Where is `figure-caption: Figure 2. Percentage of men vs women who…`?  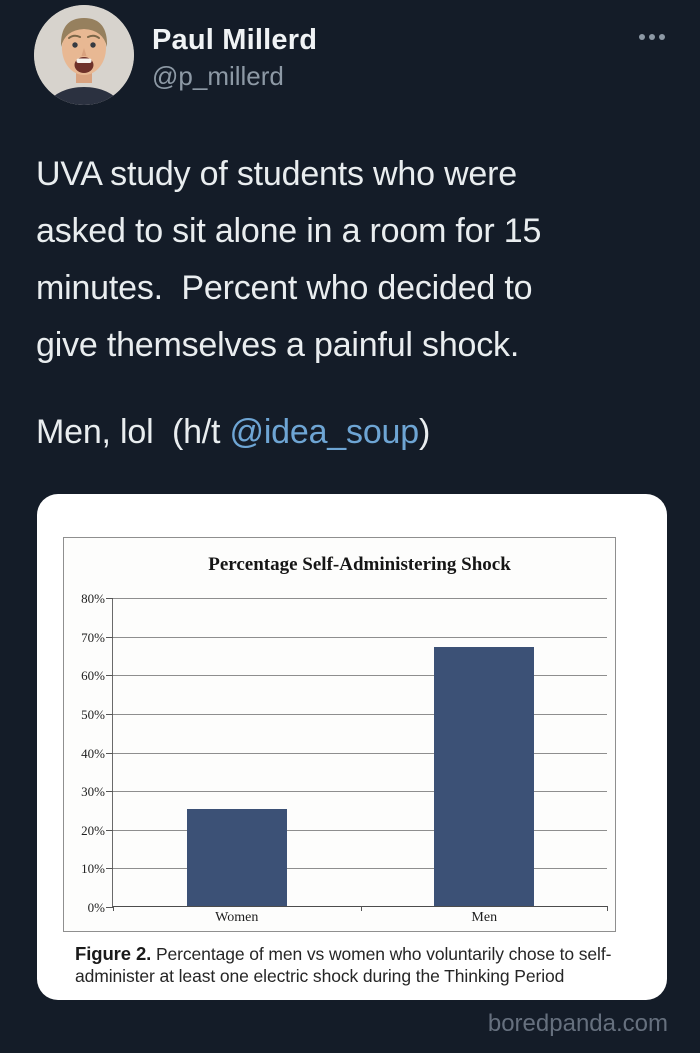
figure-caption: Figure 2. Percentage of men vs women who… is located at coordinates (358, 965).